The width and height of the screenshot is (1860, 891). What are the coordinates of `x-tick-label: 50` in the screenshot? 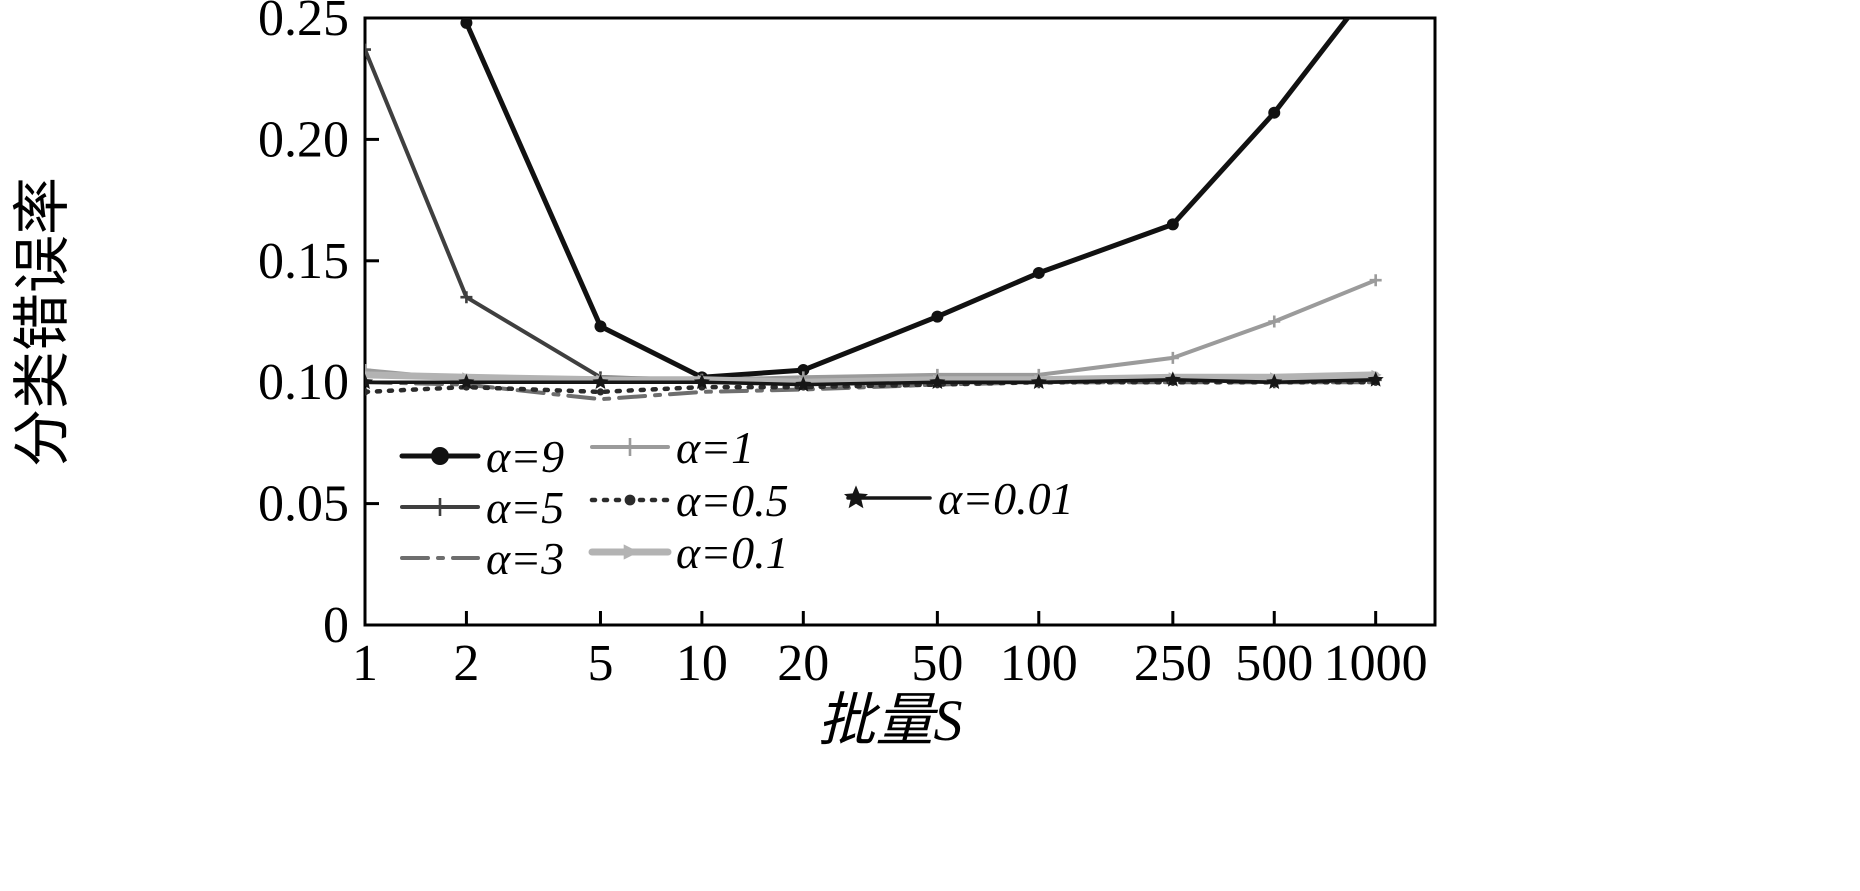 It's located at (937, 663).